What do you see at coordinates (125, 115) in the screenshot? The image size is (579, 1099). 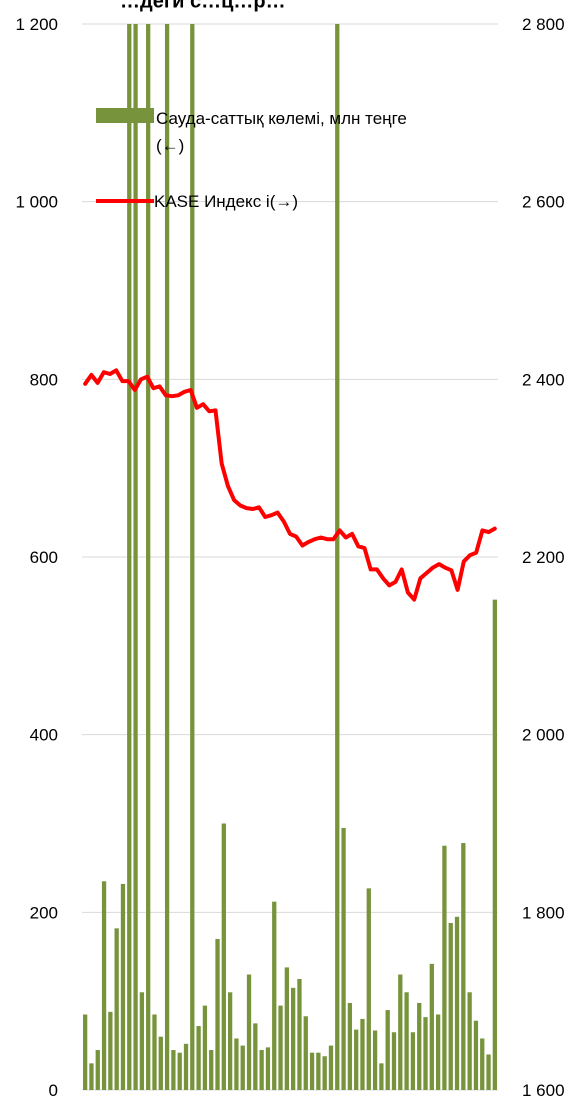 I see `legend-bar-swatch` at bounding box center [125, 115].